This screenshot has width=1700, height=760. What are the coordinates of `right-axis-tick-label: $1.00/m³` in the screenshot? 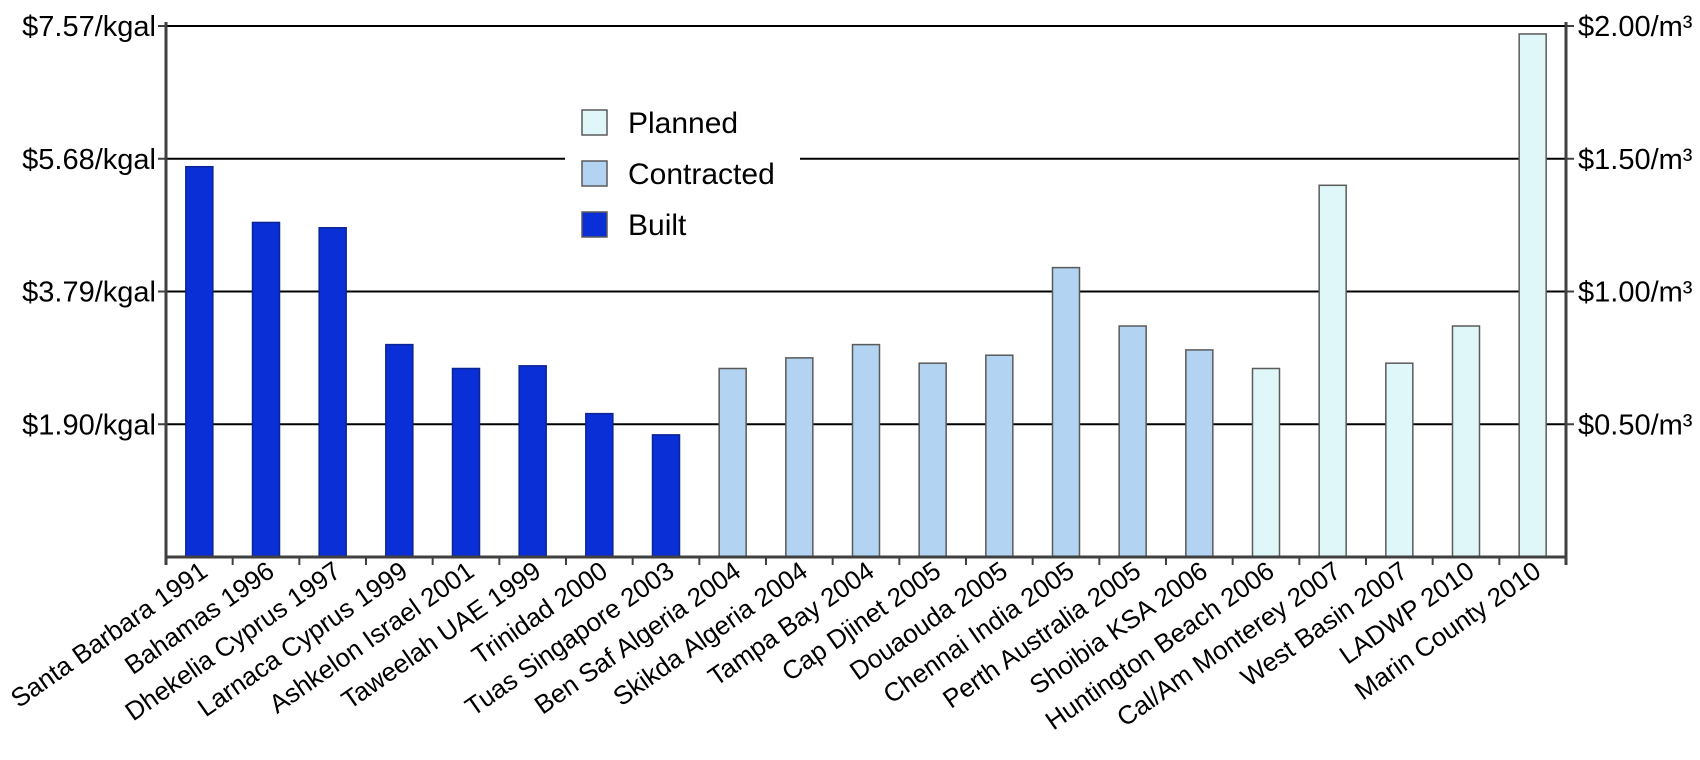 It's located at (1635, 293).